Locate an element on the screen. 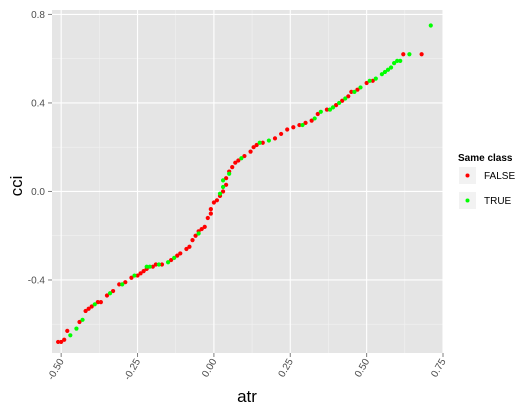 The height and width of the screenshot is (417, 530). x-tick-label: -0.25 is located at coordinates (132, 370).